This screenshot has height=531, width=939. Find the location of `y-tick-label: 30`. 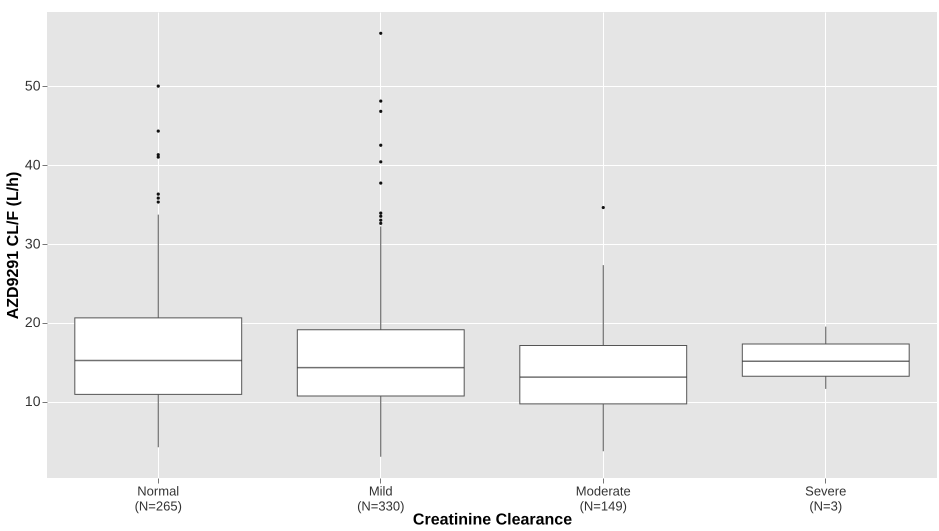

y-tick-label: 30 is located at coordinates (32, 243).